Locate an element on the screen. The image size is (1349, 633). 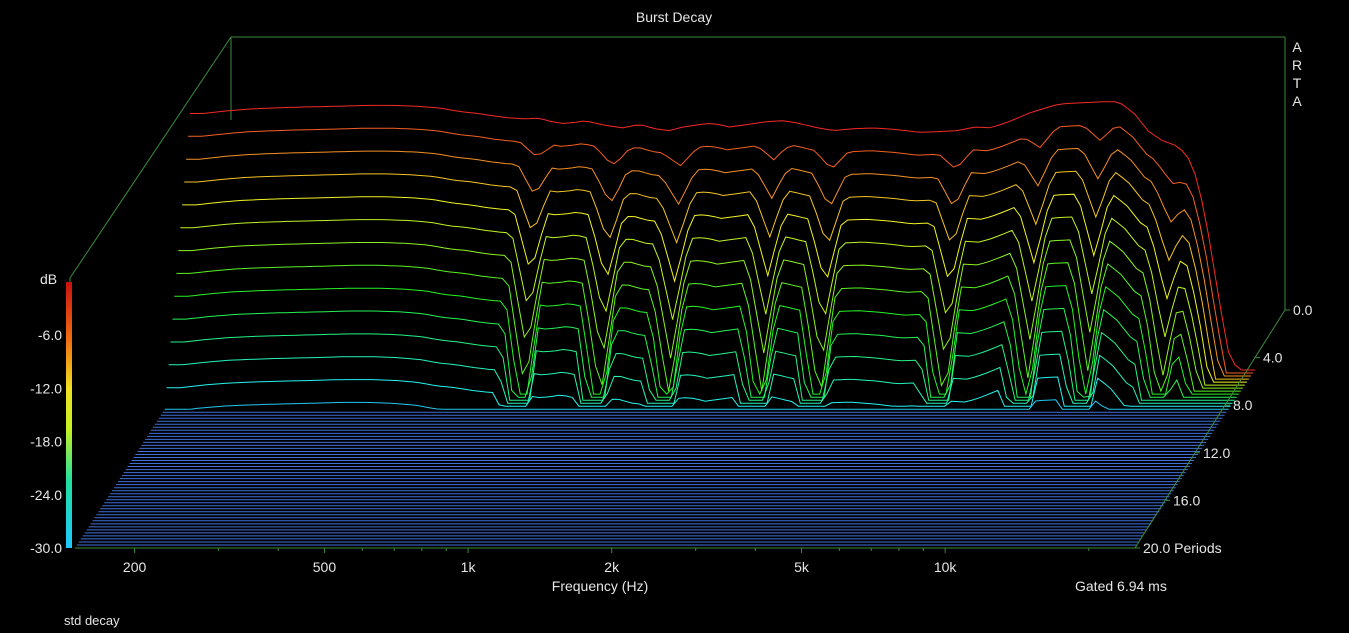
decay-mode-label: std decay is located at coordinates (92, 620).